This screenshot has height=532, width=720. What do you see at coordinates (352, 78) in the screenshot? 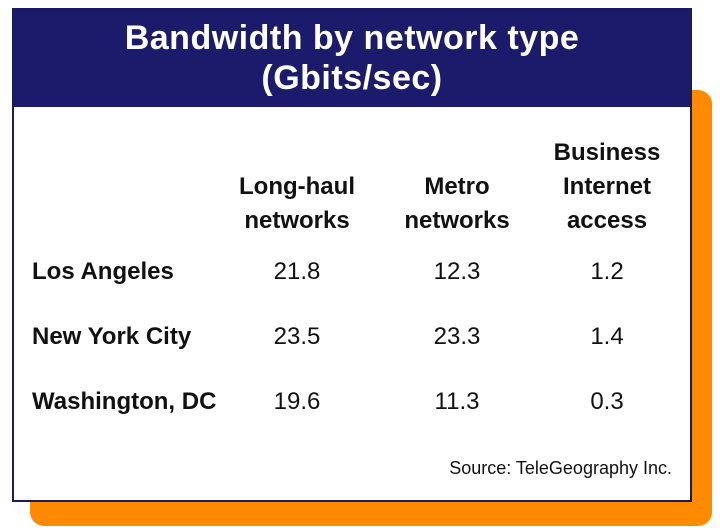
I see `unit: (Gbits/sec)` at bounding box center [352, 78].